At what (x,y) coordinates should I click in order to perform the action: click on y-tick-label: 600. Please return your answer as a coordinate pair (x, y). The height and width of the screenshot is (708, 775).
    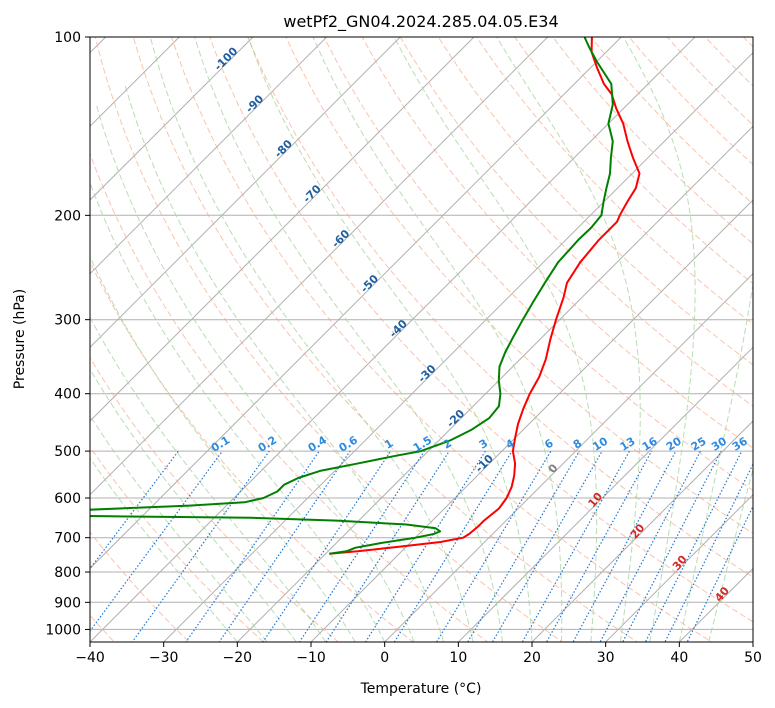
    Looking at the image, I should click on (67, 499).